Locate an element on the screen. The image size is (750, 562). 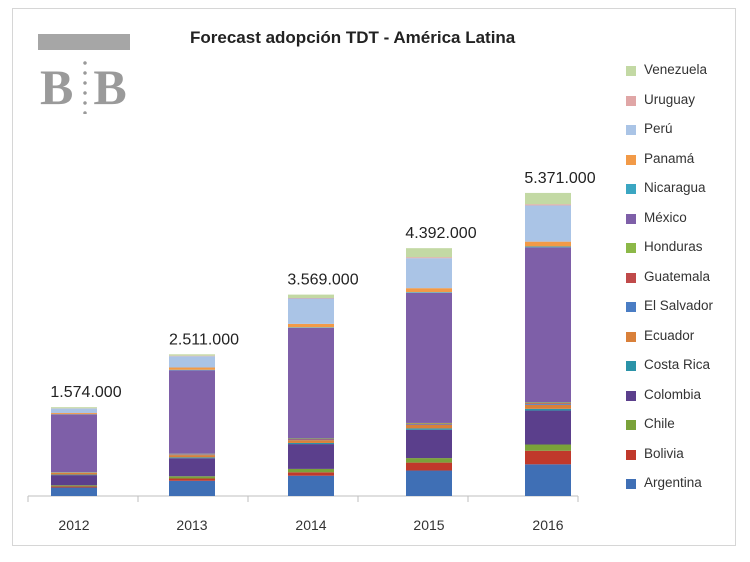
bar-segment-perú-2014 is located at coordinates (311, 311).